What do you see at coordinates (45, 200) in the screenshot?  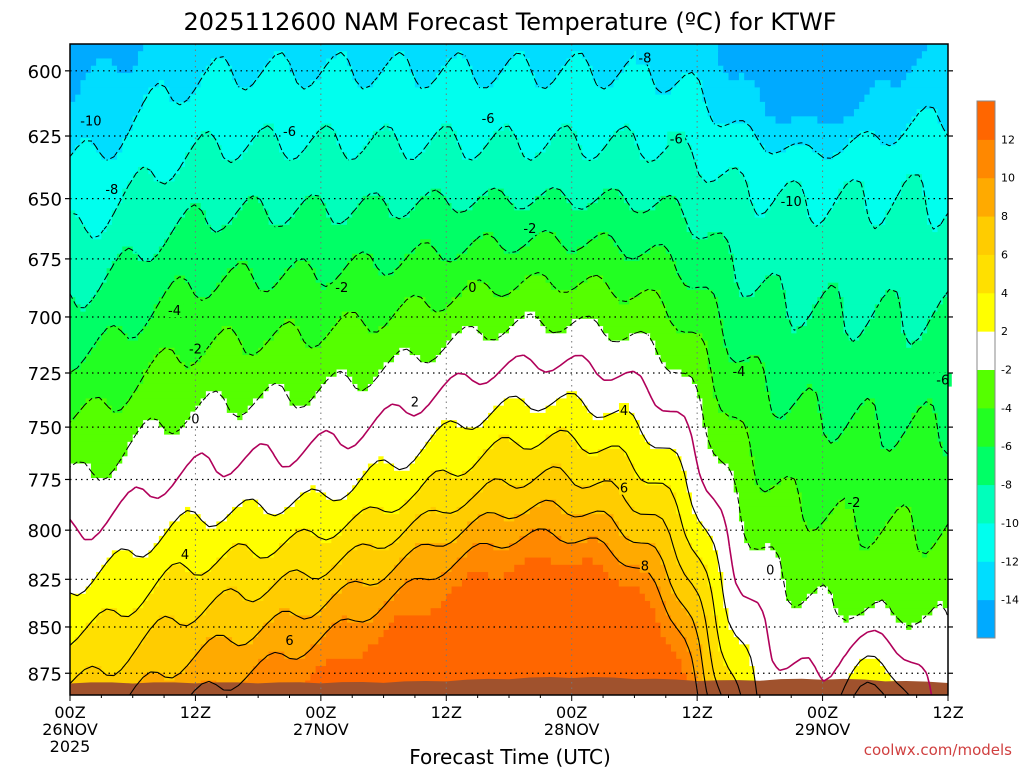 I see `y-tick-label: 650` at bounding box center [45, 200].